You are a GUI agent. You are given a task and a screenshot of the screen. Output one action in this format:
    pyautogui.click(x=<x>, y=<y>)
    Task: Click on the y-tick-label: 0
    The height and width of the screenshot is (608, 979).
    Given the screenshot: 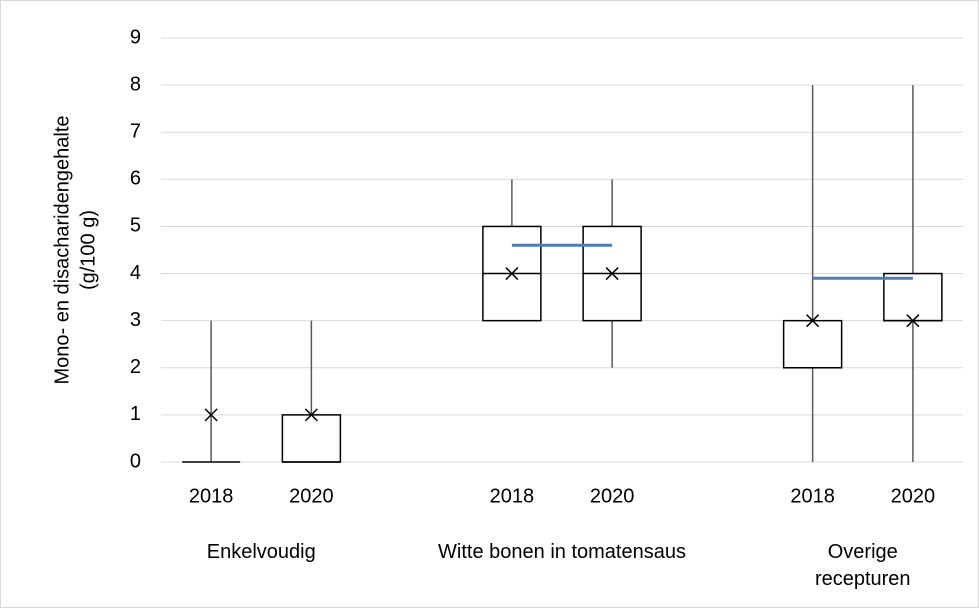 What is the action you would take?
    pyautogui.click(x=135, y=461)
    